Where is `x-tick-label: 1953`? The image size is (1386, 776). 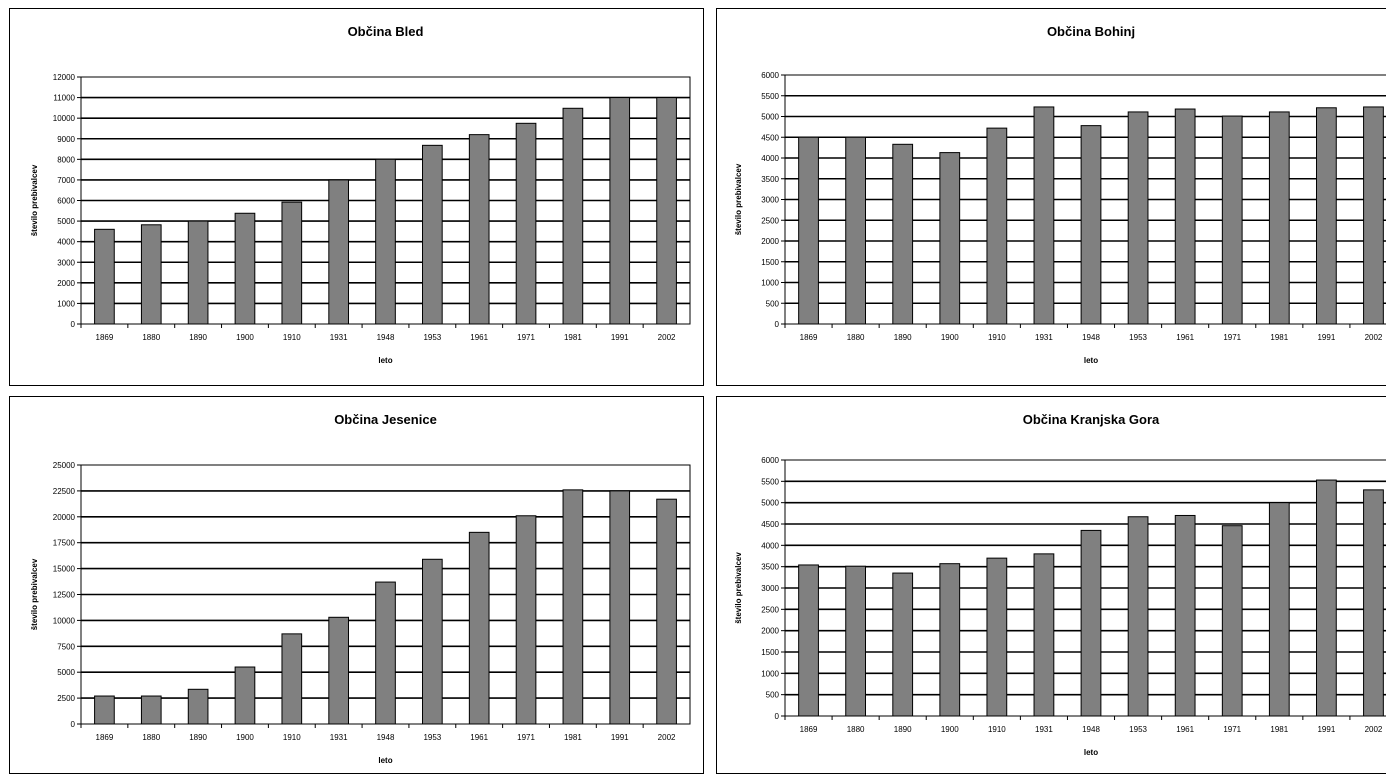
x-tick-label: 1953 is located at coordinates (432, 337).